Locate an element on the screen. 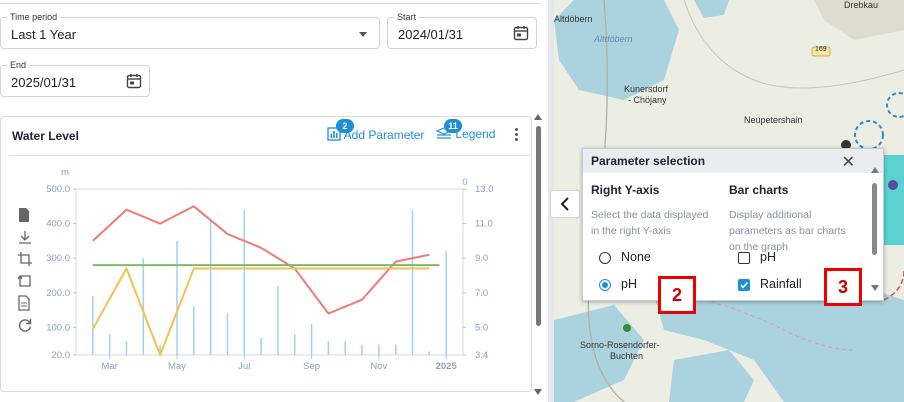 This screenshot has height=402, width=904. option-ph-bar-label: pH is located at coordinates (768, 257).